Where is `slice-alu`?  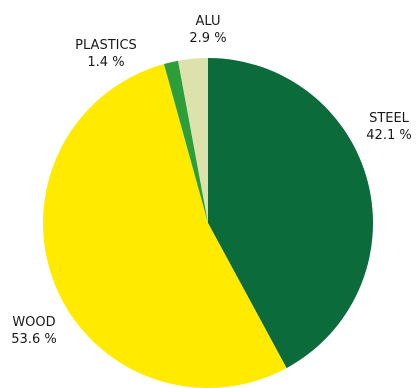 slice-alu is located at coordinates (193, 140).